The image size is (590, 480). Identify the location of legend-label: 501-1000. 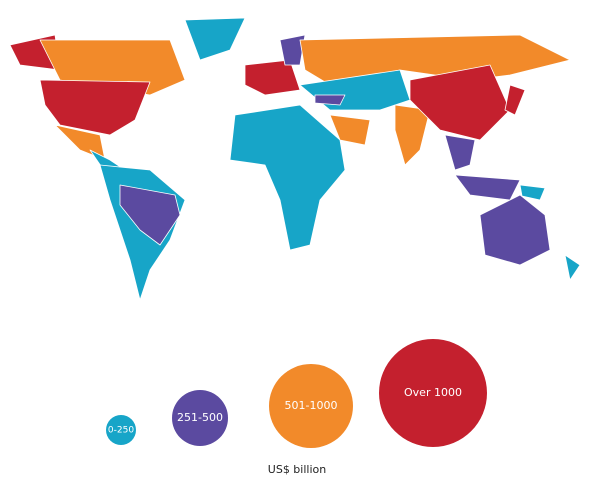
(311, 405).